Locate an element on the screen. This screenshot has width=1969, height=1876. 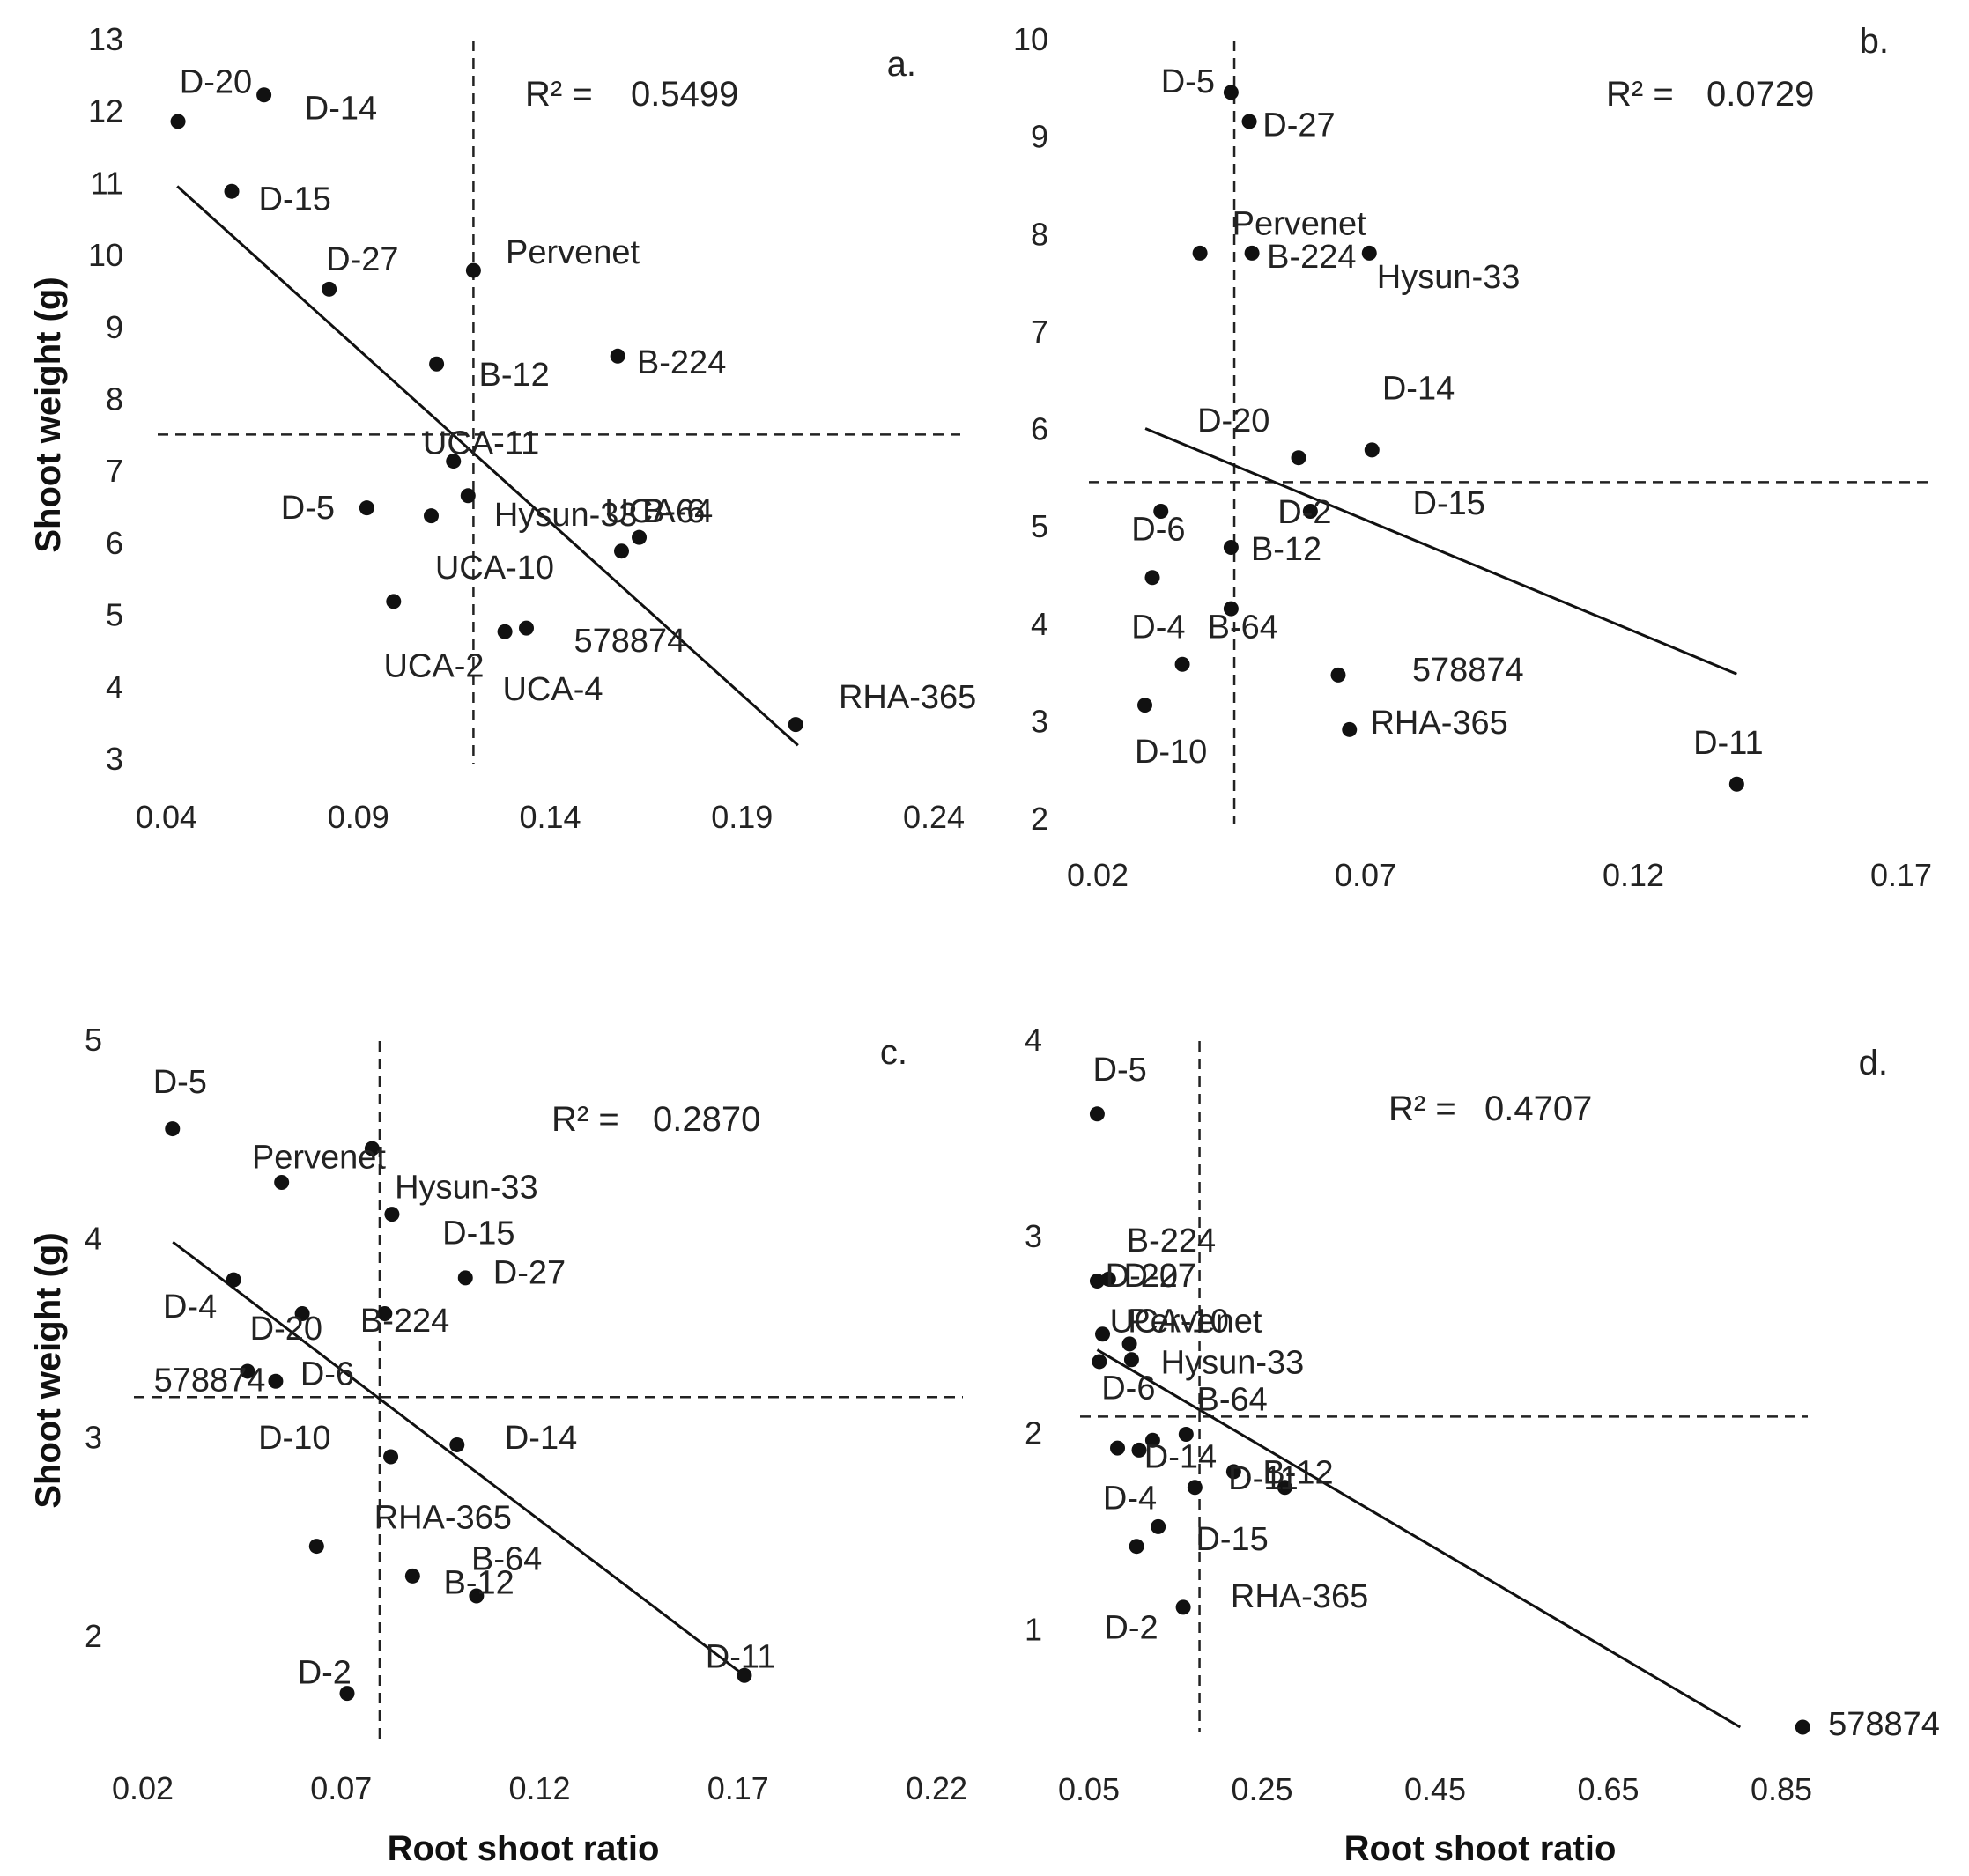
point-label: D-20 is located at coordinates (216, 81).